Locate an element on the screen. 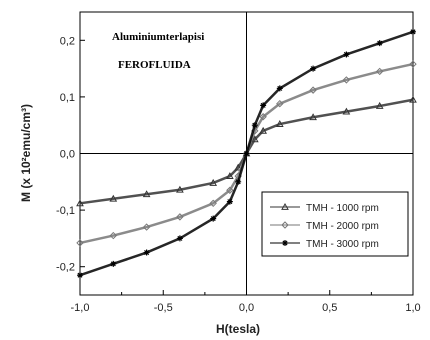 This screenshot has width=430, height=340. legend-label: TMH - 1000 rpm is located at coordinates (342, 208).